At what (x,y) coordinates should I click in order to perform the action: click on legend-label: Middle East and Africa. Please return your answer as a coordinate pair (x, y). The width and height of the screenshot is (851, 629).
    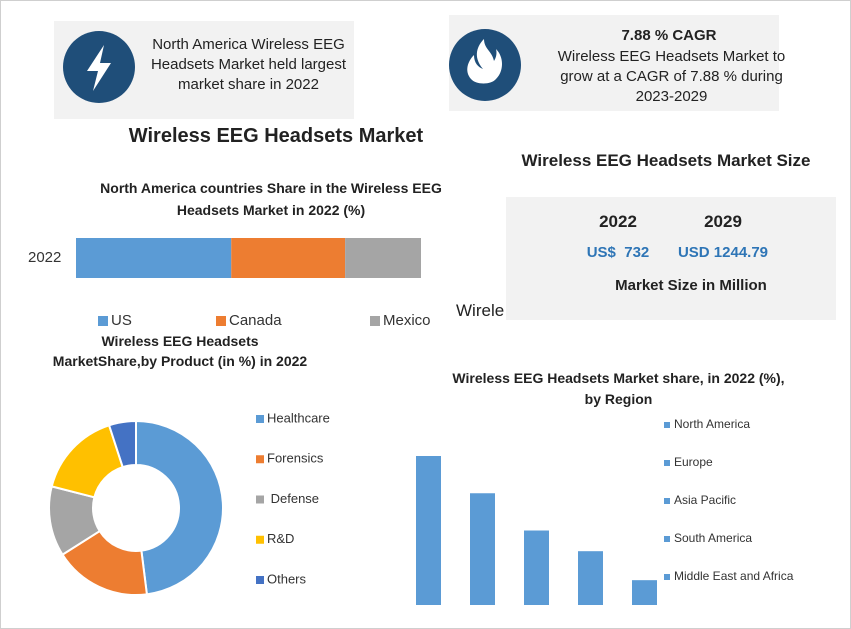
    Looking at the image, I should click on (734, 576).